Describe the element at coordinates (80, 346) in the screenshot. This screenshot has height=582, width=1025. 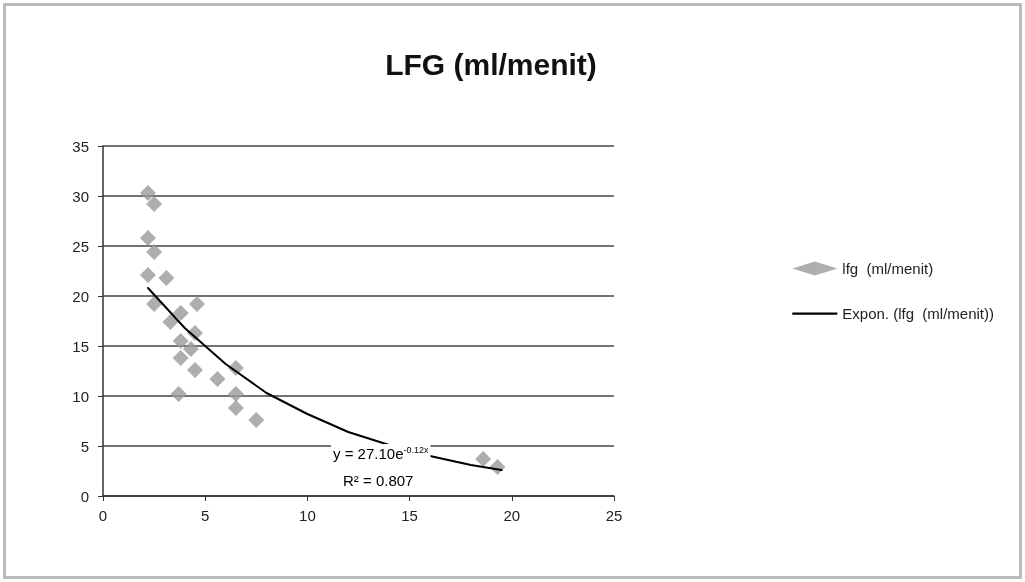
I see `y-tick-label: 15` at that location.